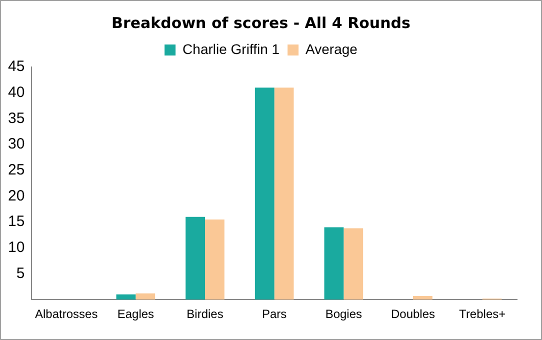 The image size is (542, 340). Describe the element at coordinates (16, 144) in the screenshot. I see `y-tick-label: 30` at that location.